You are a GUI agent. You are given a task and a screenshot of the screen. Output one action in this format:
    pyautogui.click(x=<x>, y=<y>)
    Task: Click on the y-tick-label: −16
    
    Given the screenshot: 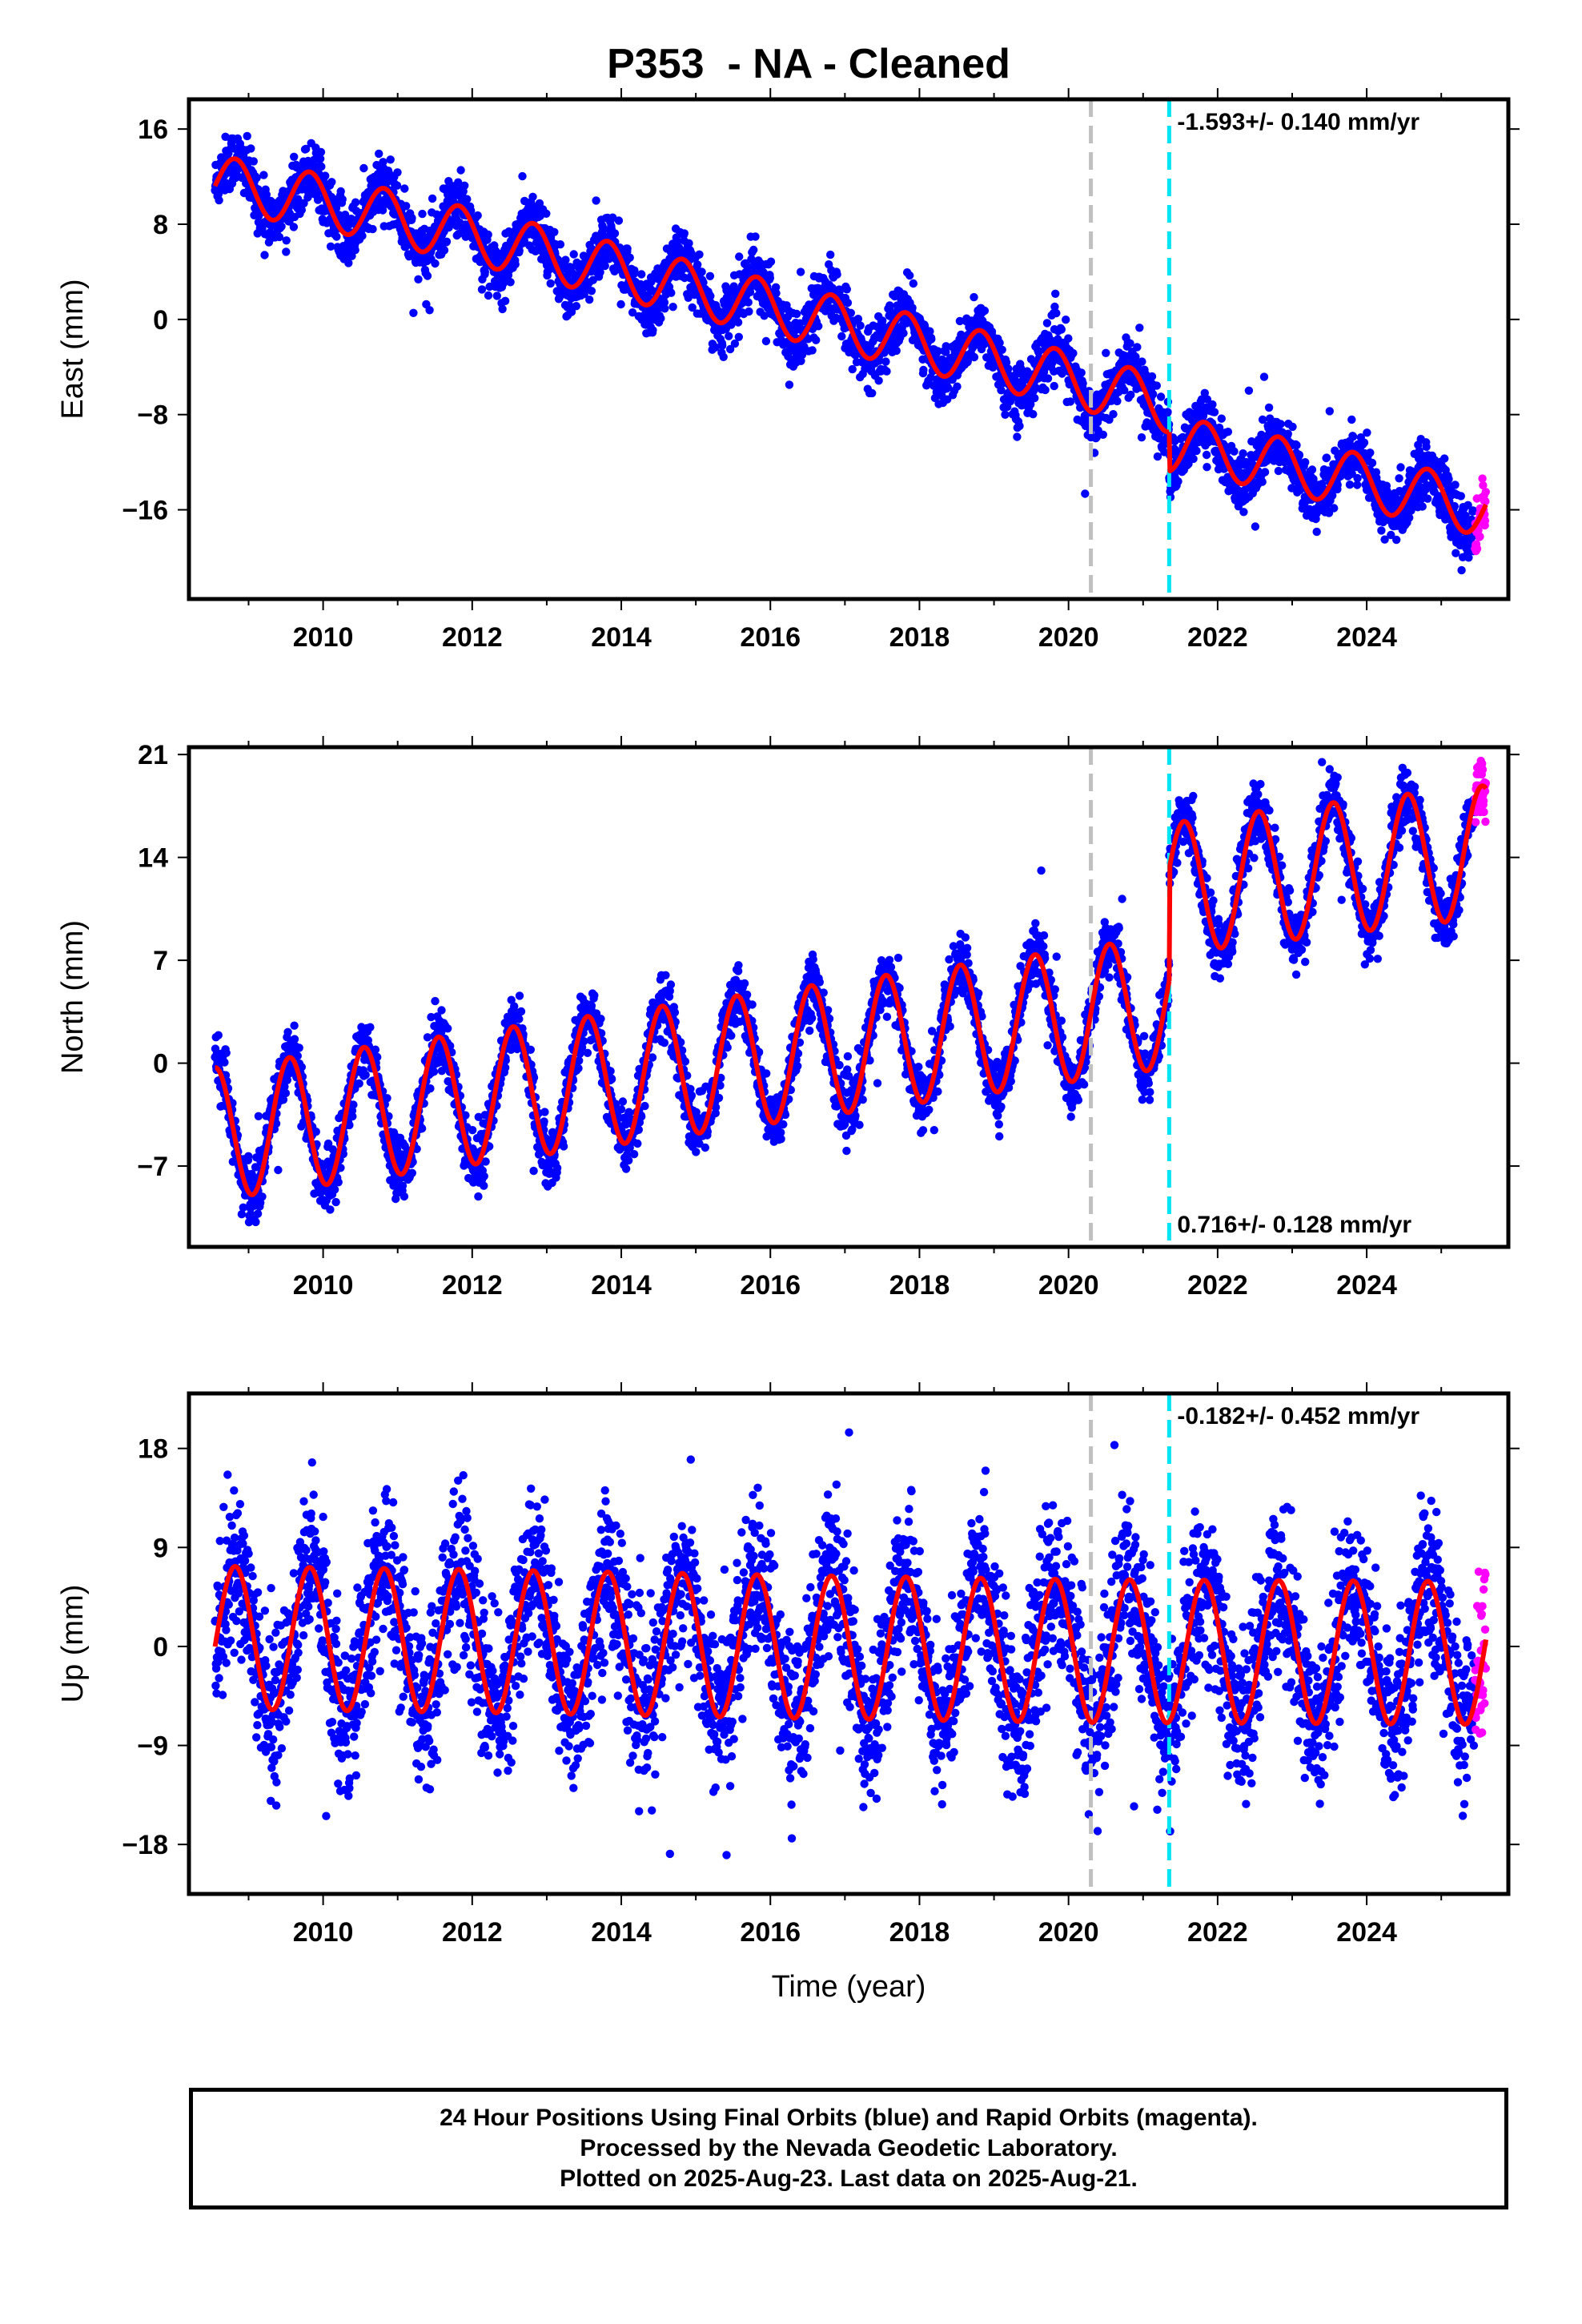 What is the action you would take?
    pyautogui.click(x=145, y=511)
    